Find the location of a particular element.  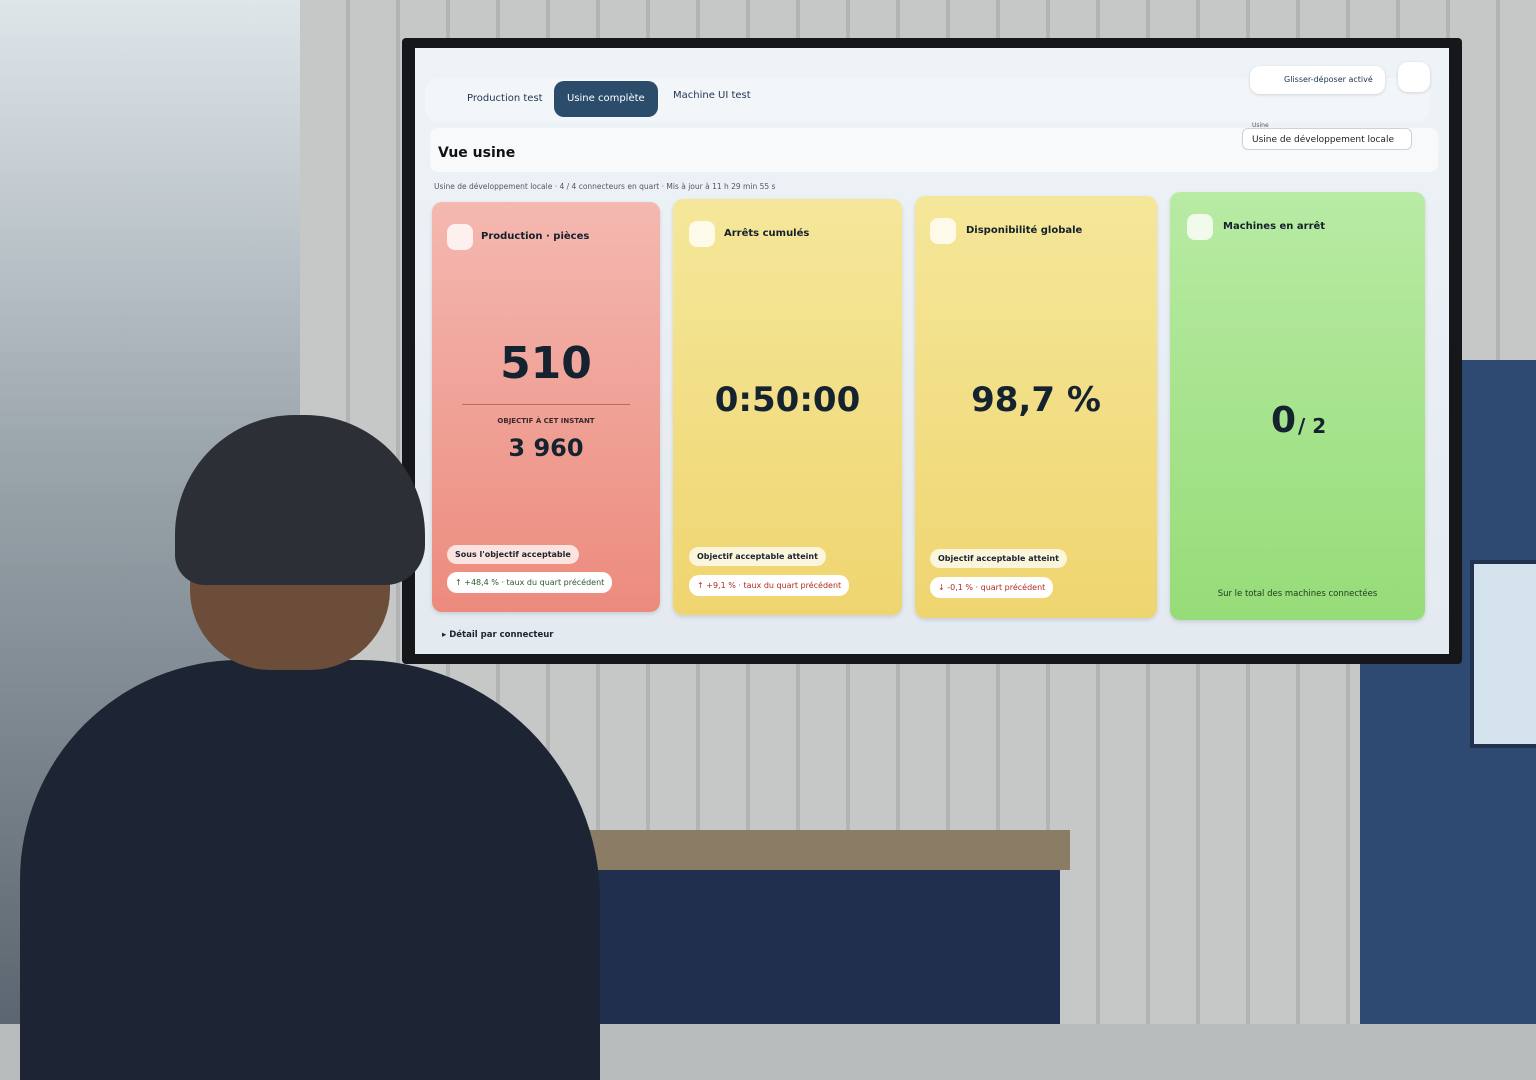

tab: Production test is located at coordinates (505, 98).